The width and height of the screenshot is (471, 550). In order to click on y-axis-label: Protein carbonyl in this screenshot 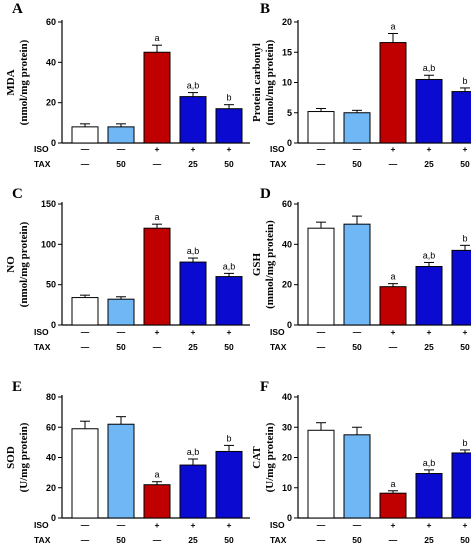, I will do `click(257, 82)`.